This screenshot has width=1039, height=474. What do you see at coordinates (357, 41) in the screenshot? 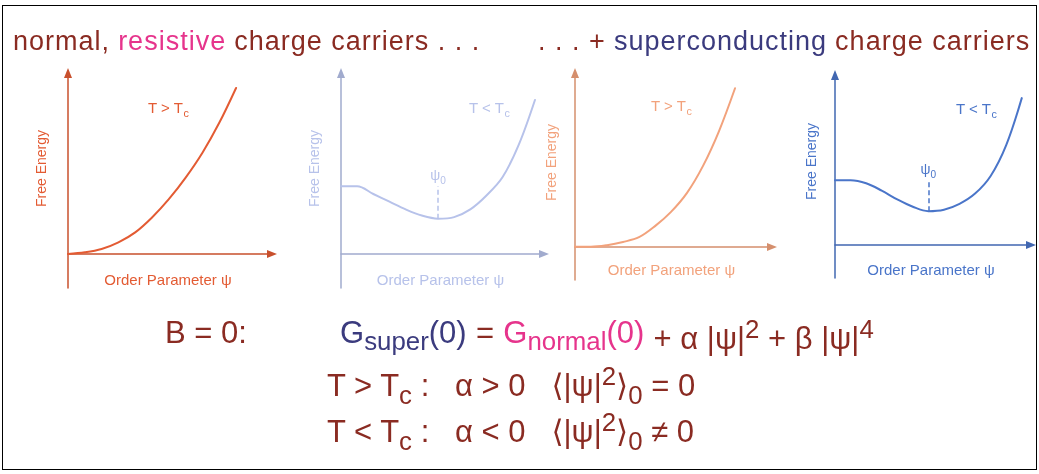
I see `text: charge carriers . . .` at bounding box center [357, 41].